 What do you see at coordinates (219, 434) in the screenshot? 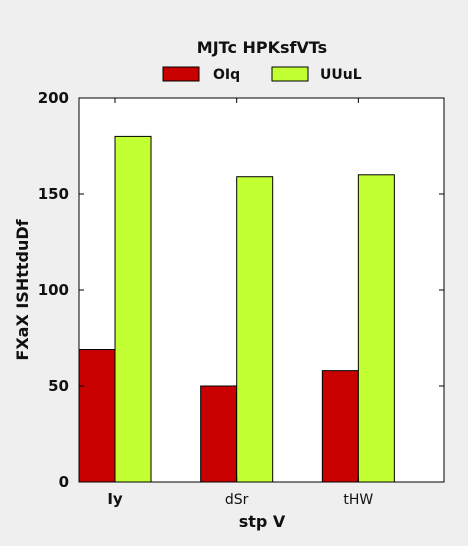
I see `bar-1-dSr` at bounding box center [219, 434].